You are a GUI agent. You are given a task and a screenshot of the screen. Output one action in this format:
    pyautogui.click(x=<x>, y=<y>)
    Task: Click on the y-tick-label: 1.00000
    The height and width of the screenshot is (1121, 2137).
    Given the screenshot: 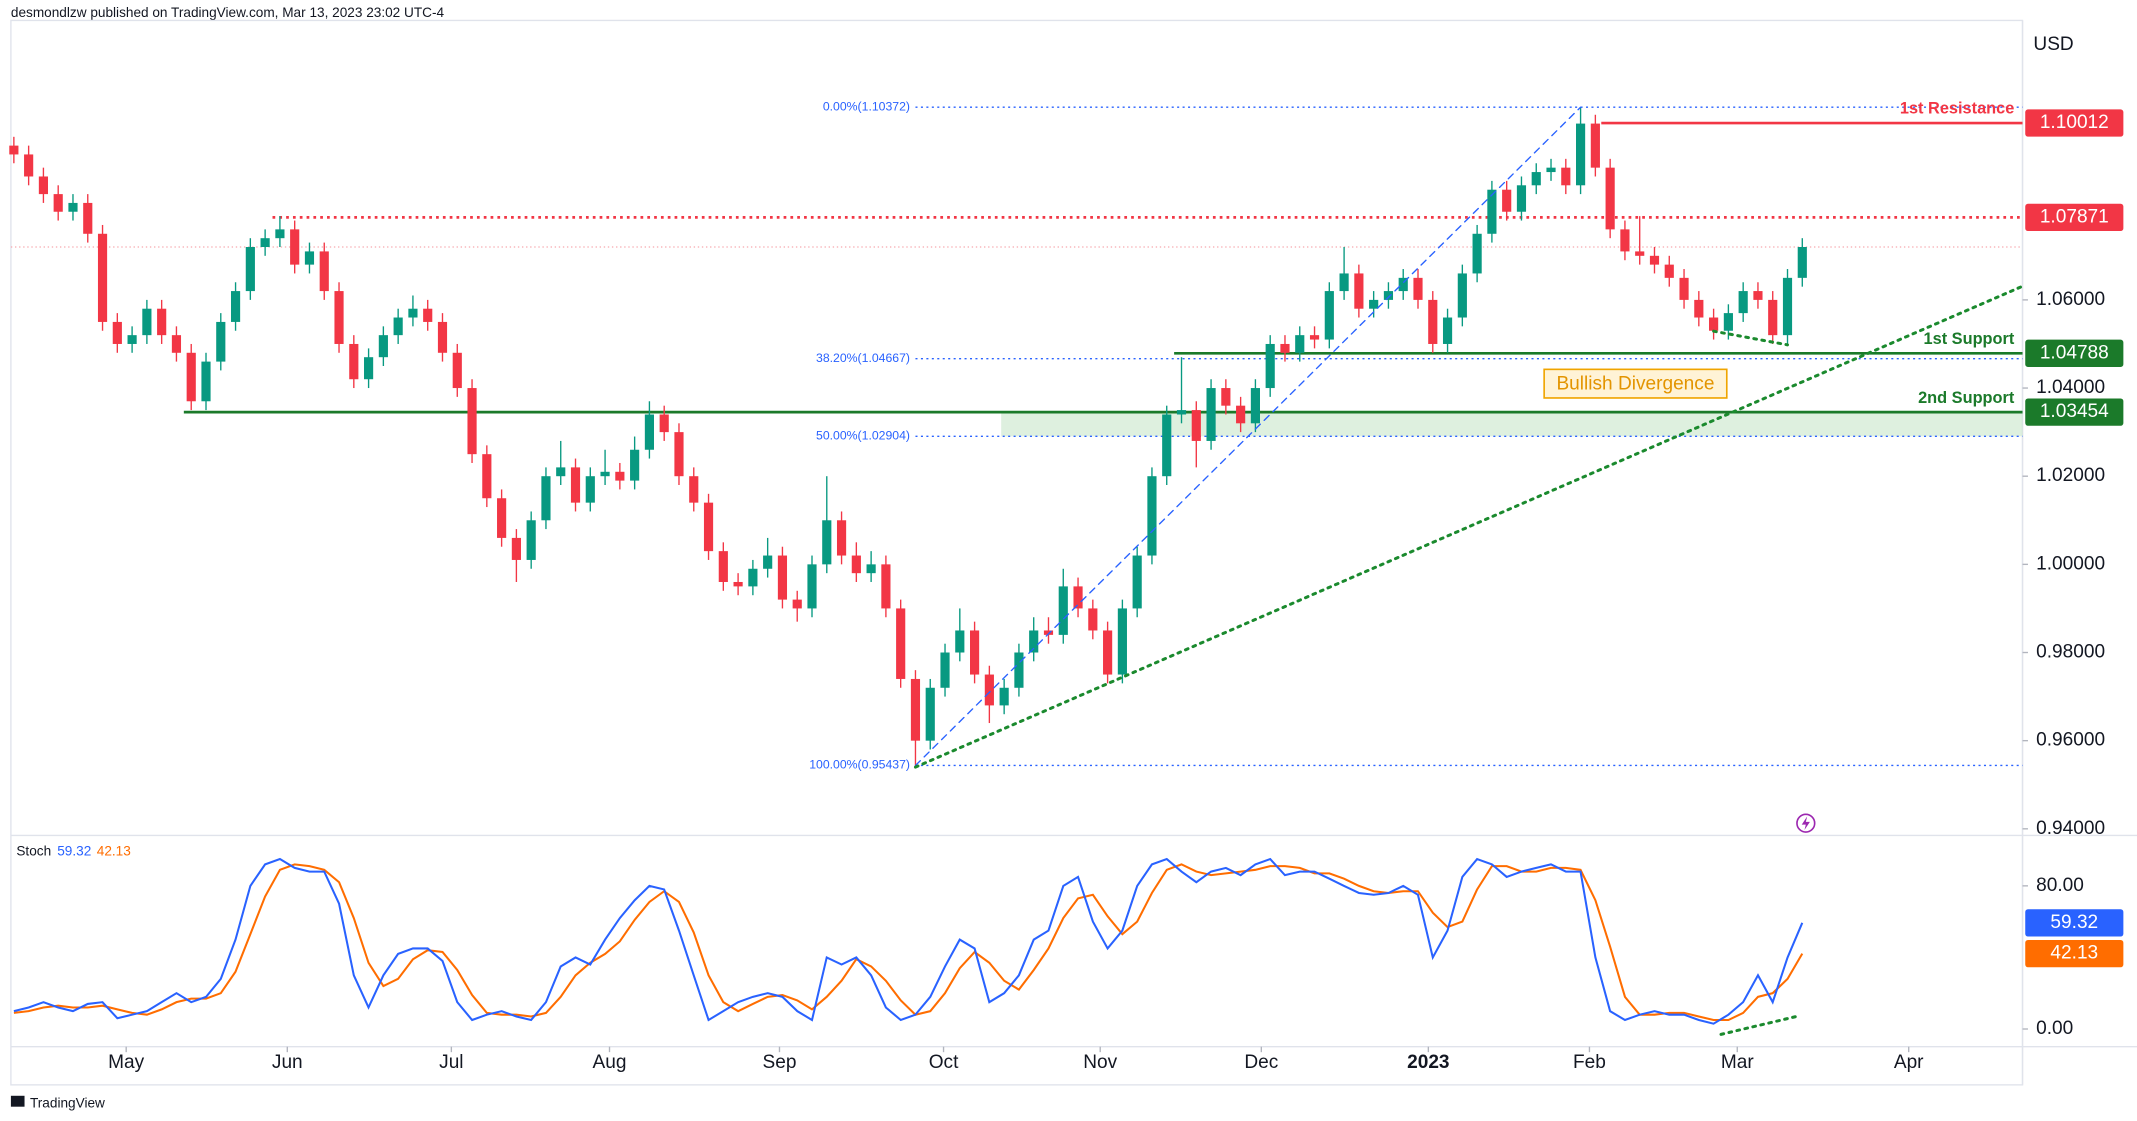 What is the action you would take?
    pyautogui.click(x=2070, y=563)
    